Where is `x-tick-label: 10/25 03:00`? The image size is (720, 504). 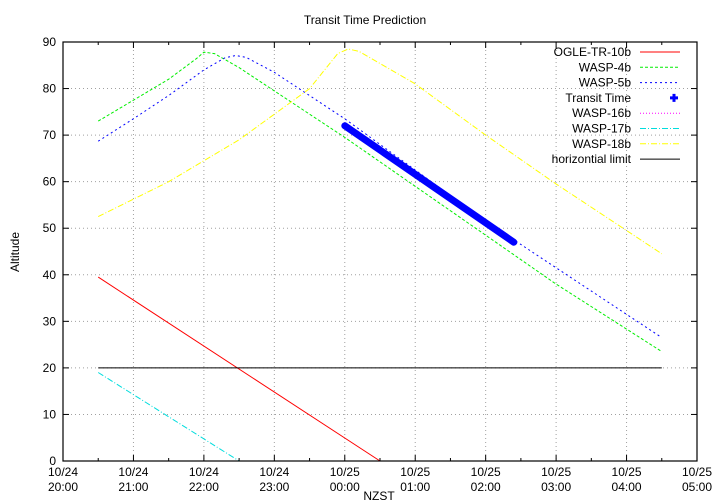 x-tick-label: 10/25 03:00 is located at coordinates (556, 479).